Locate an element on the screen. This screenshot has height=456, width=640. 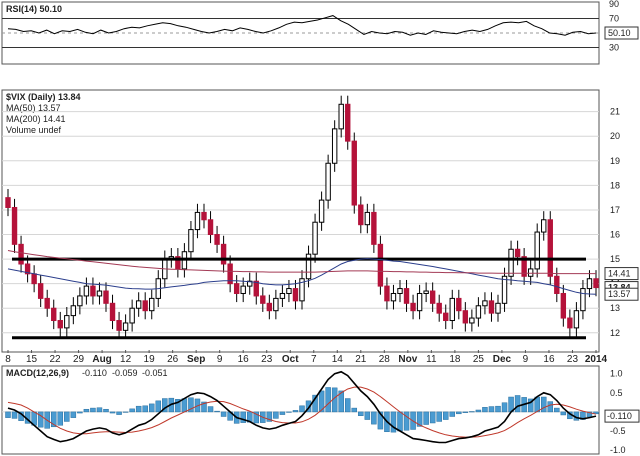
x-tick-label: 16 is located at coordinates (244, 359).